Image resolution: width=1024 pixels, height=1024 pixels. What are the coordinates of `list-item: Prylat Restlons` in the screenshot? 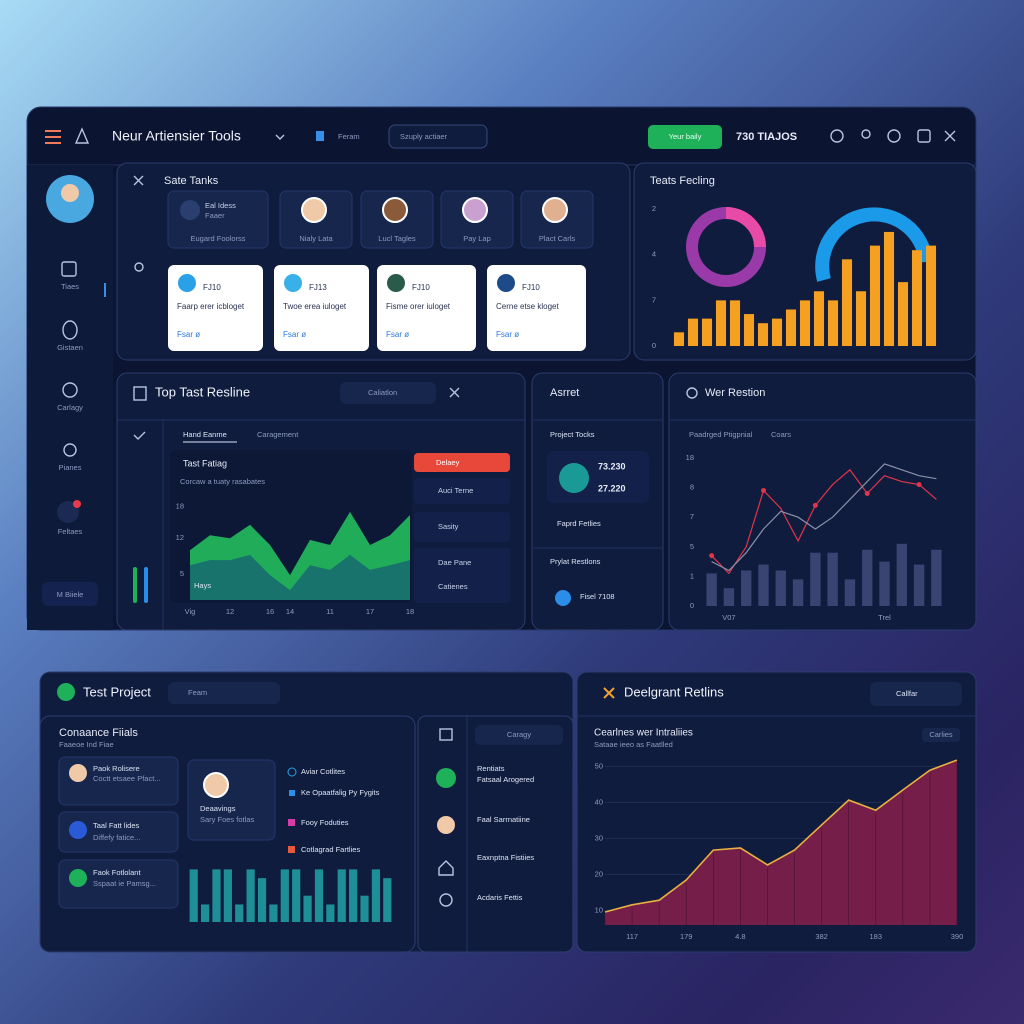 It's located at (575, 561).